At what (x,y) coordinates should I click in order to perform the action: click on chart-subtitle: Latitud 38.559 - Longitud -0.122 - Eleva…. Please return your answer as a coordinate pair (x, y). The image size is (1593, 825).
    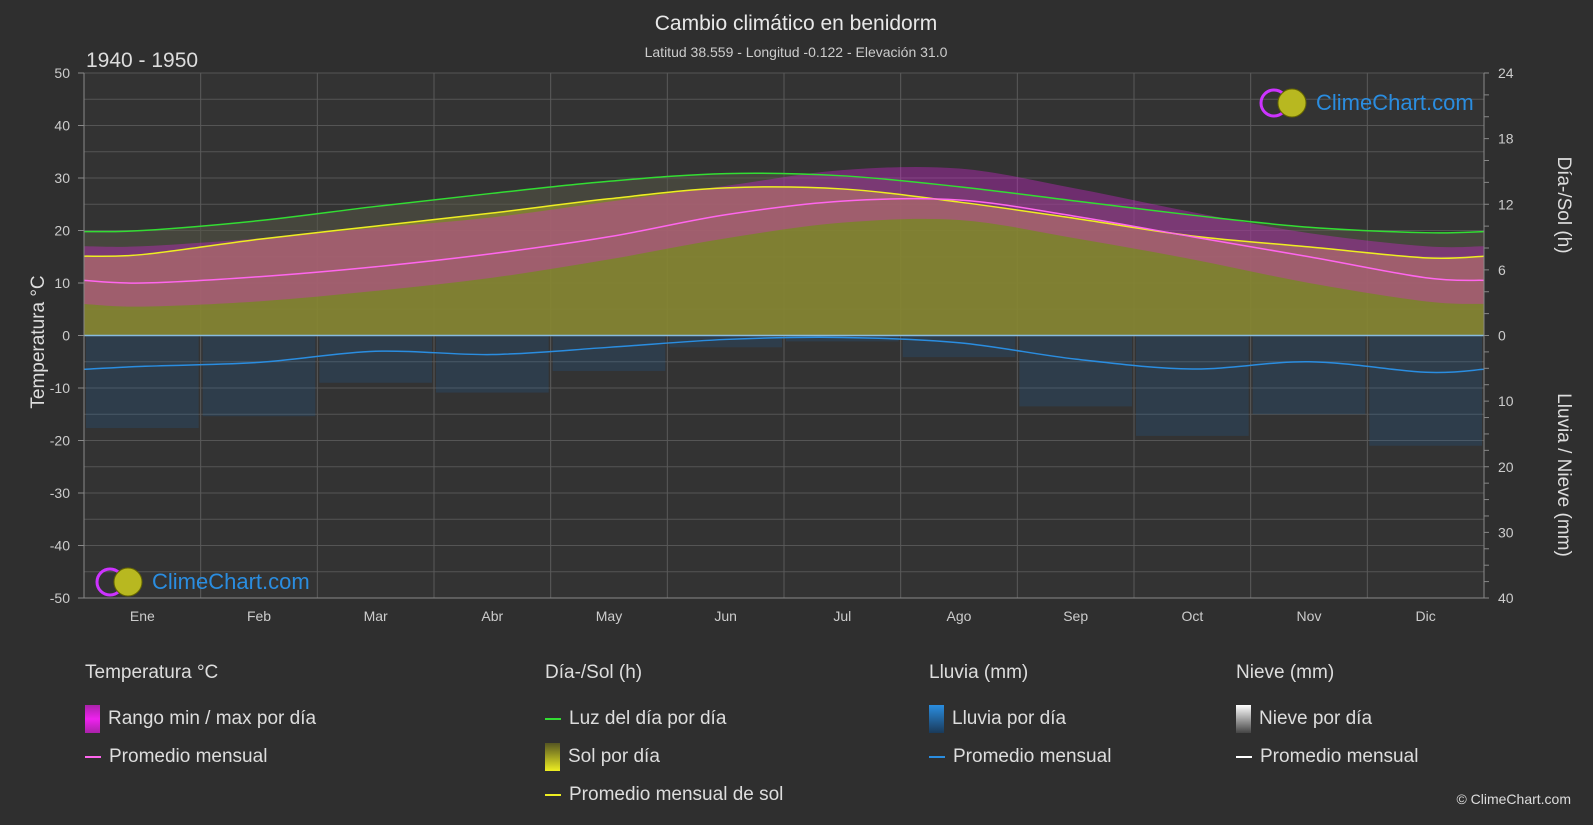
    Looking at the image, I should click on (796, 52).